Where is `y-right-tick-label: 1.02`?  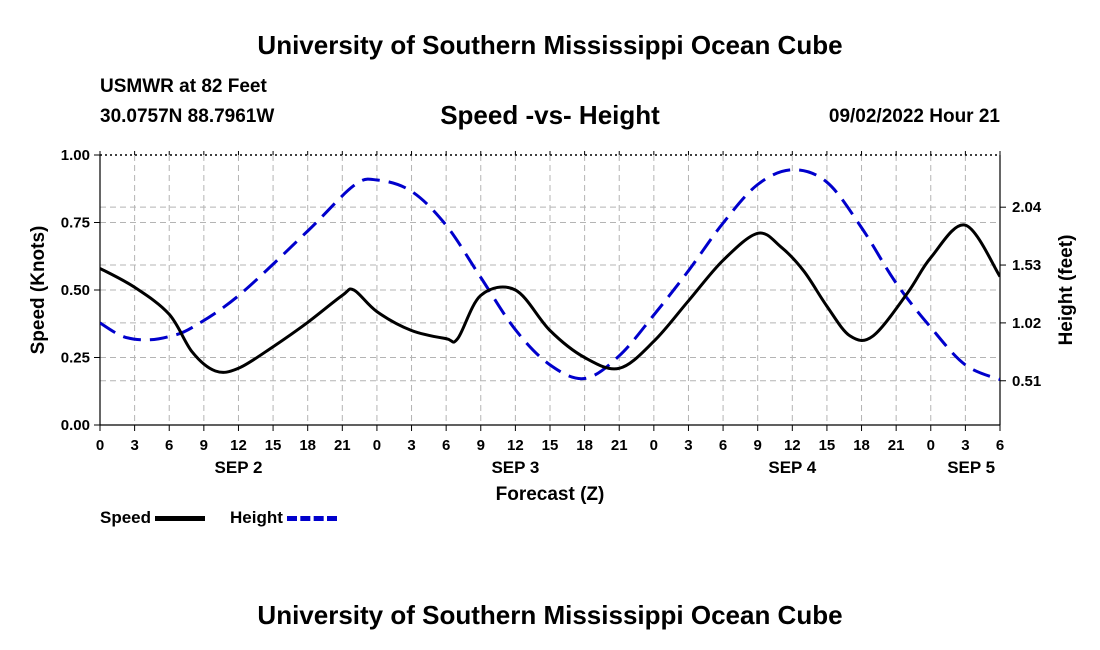 y-right-tick-label: 1.02 is located at coordinates (1026, 323).